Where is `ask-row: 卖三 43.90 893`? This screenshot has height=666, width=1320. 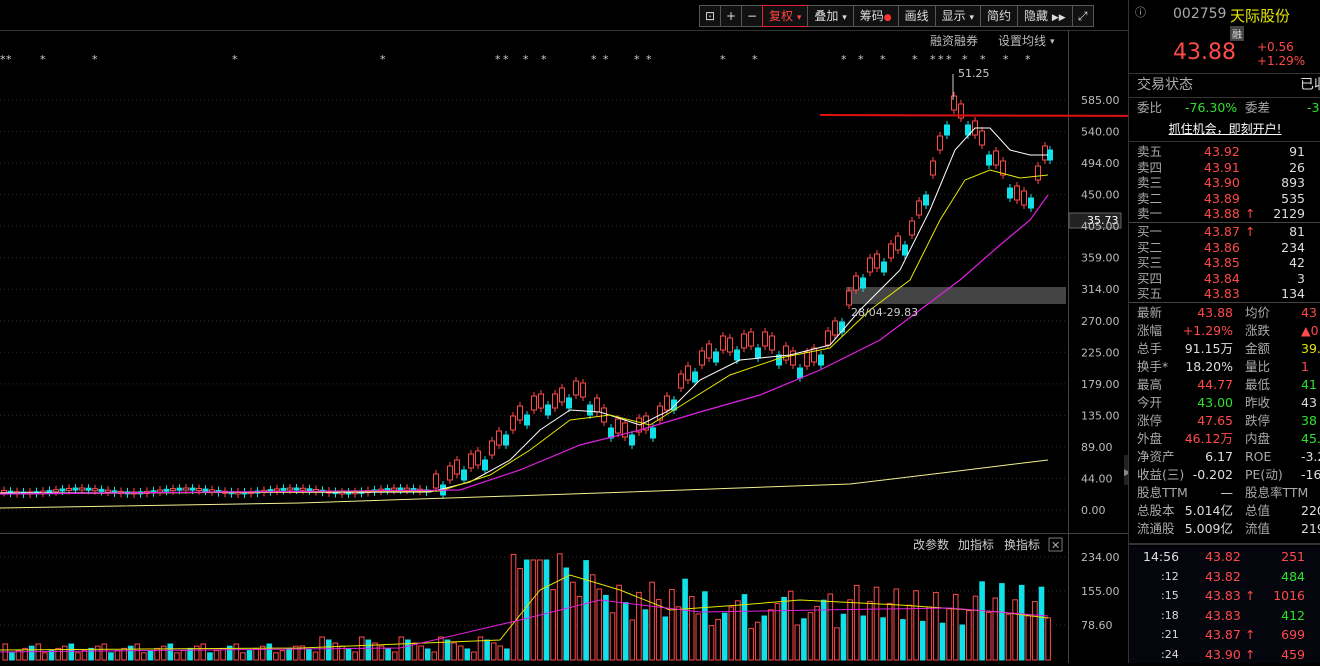 ask-row: 卖三 43.90 893 is located at coordinates (1228, 182).